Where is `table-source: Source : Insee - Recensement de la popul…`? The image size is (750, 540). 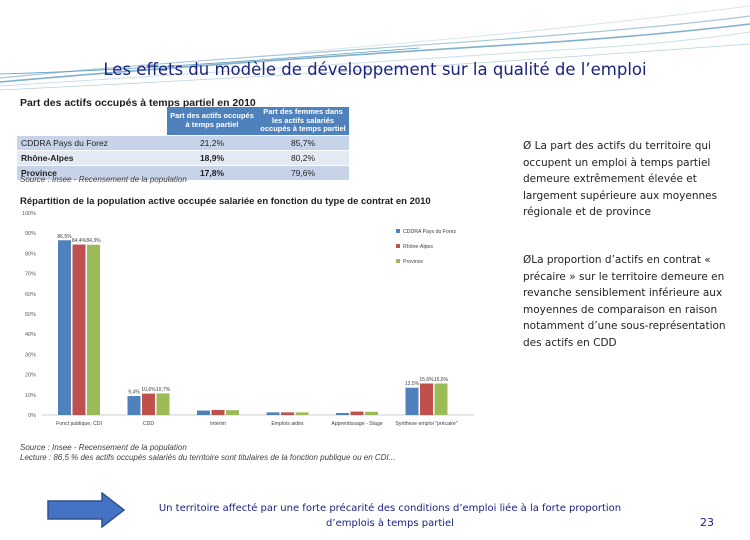
table-source: Source : Insee - Recensement de la popul… is located at coordinates (103, 179).